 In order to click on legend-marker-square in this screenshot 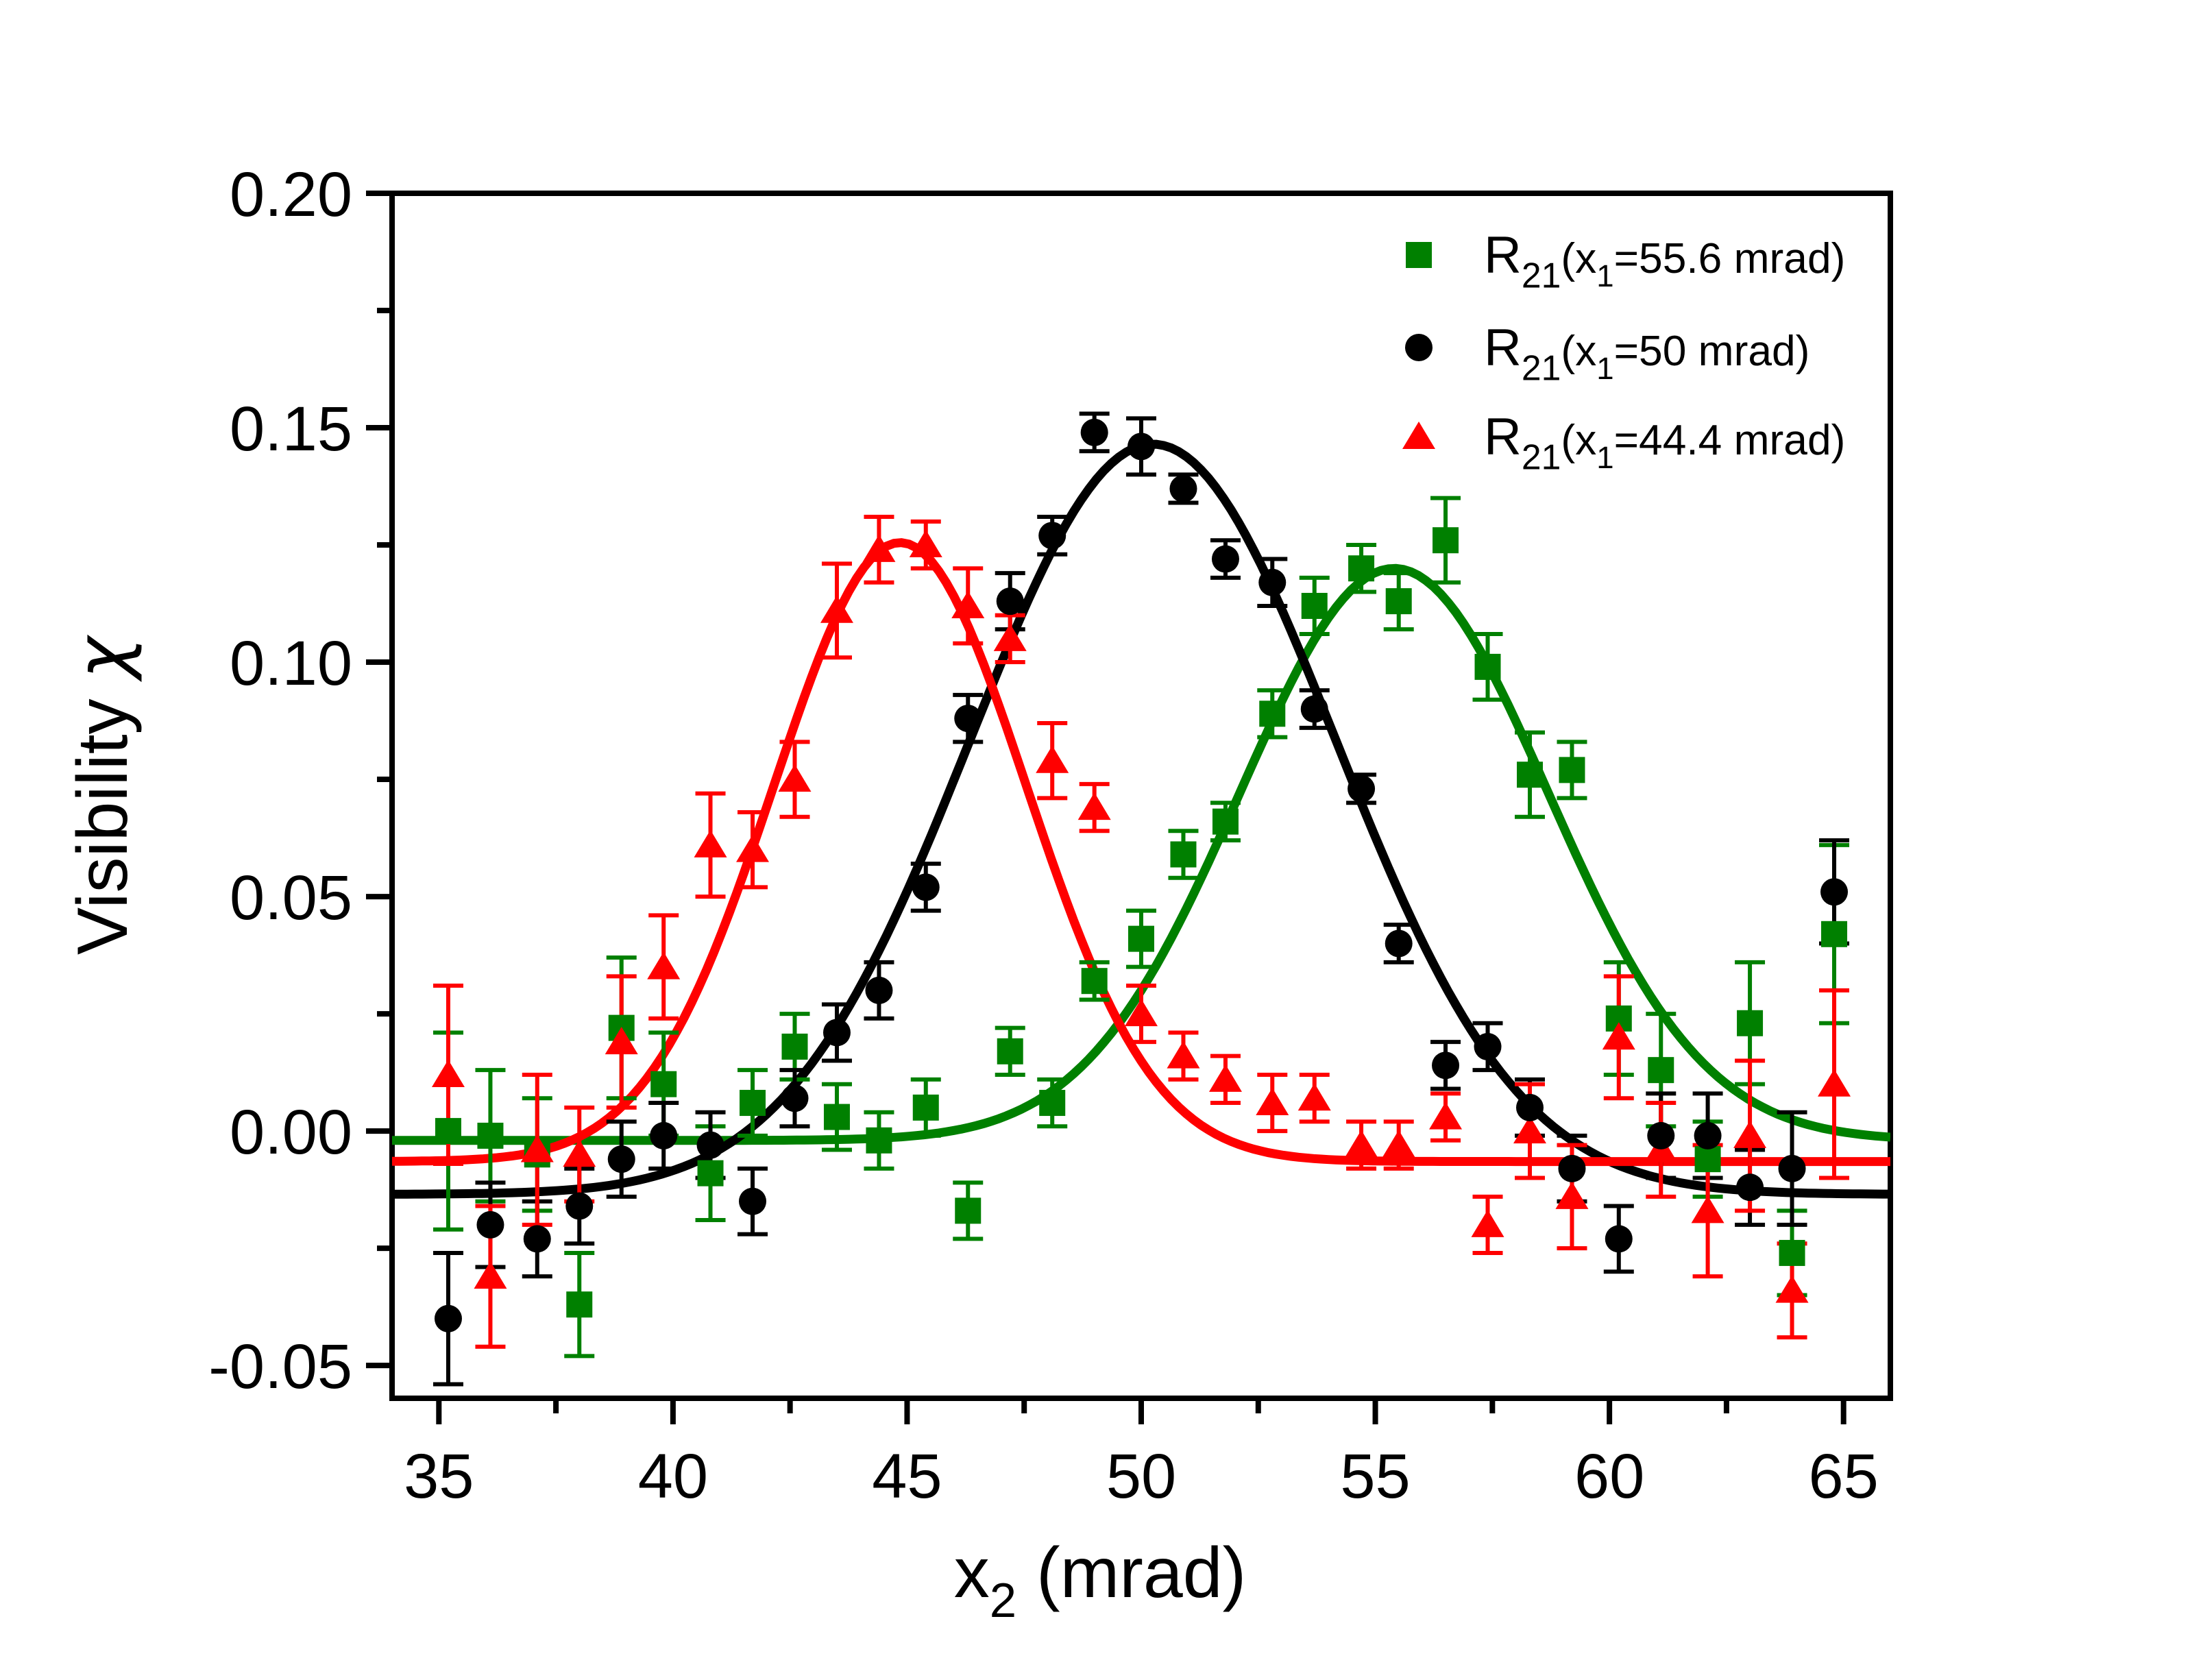, I will do `click(1419, 255)`.